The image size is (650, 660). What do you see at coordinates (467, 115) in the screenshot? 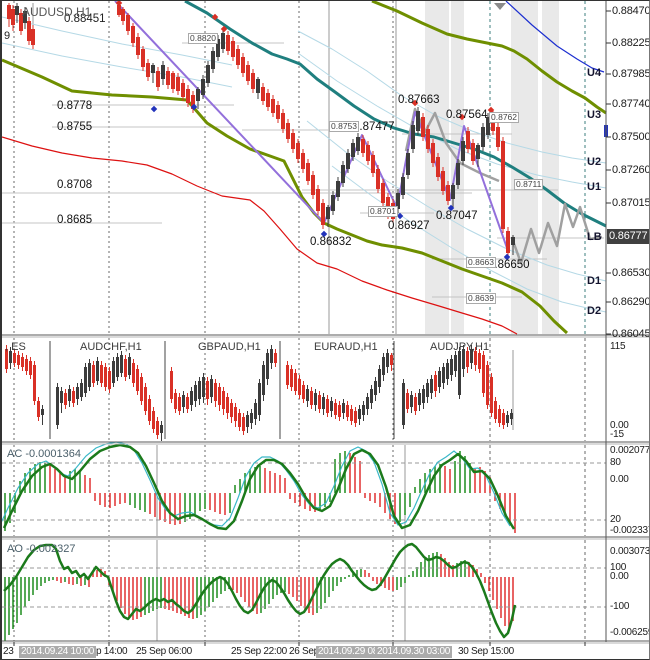
I see `price-level-label: 0.87564` at bounding box center [467, 115].